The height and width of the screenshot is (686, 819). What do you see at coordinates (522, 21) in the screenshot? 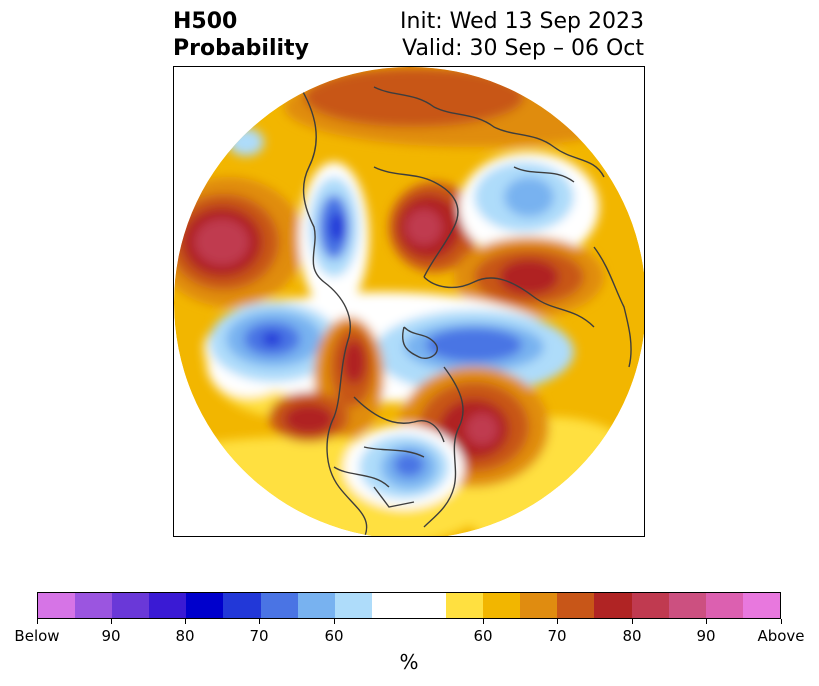
I see `init-date: Init: Wed 13 Sep 2023` at bounding box center [522, 21].